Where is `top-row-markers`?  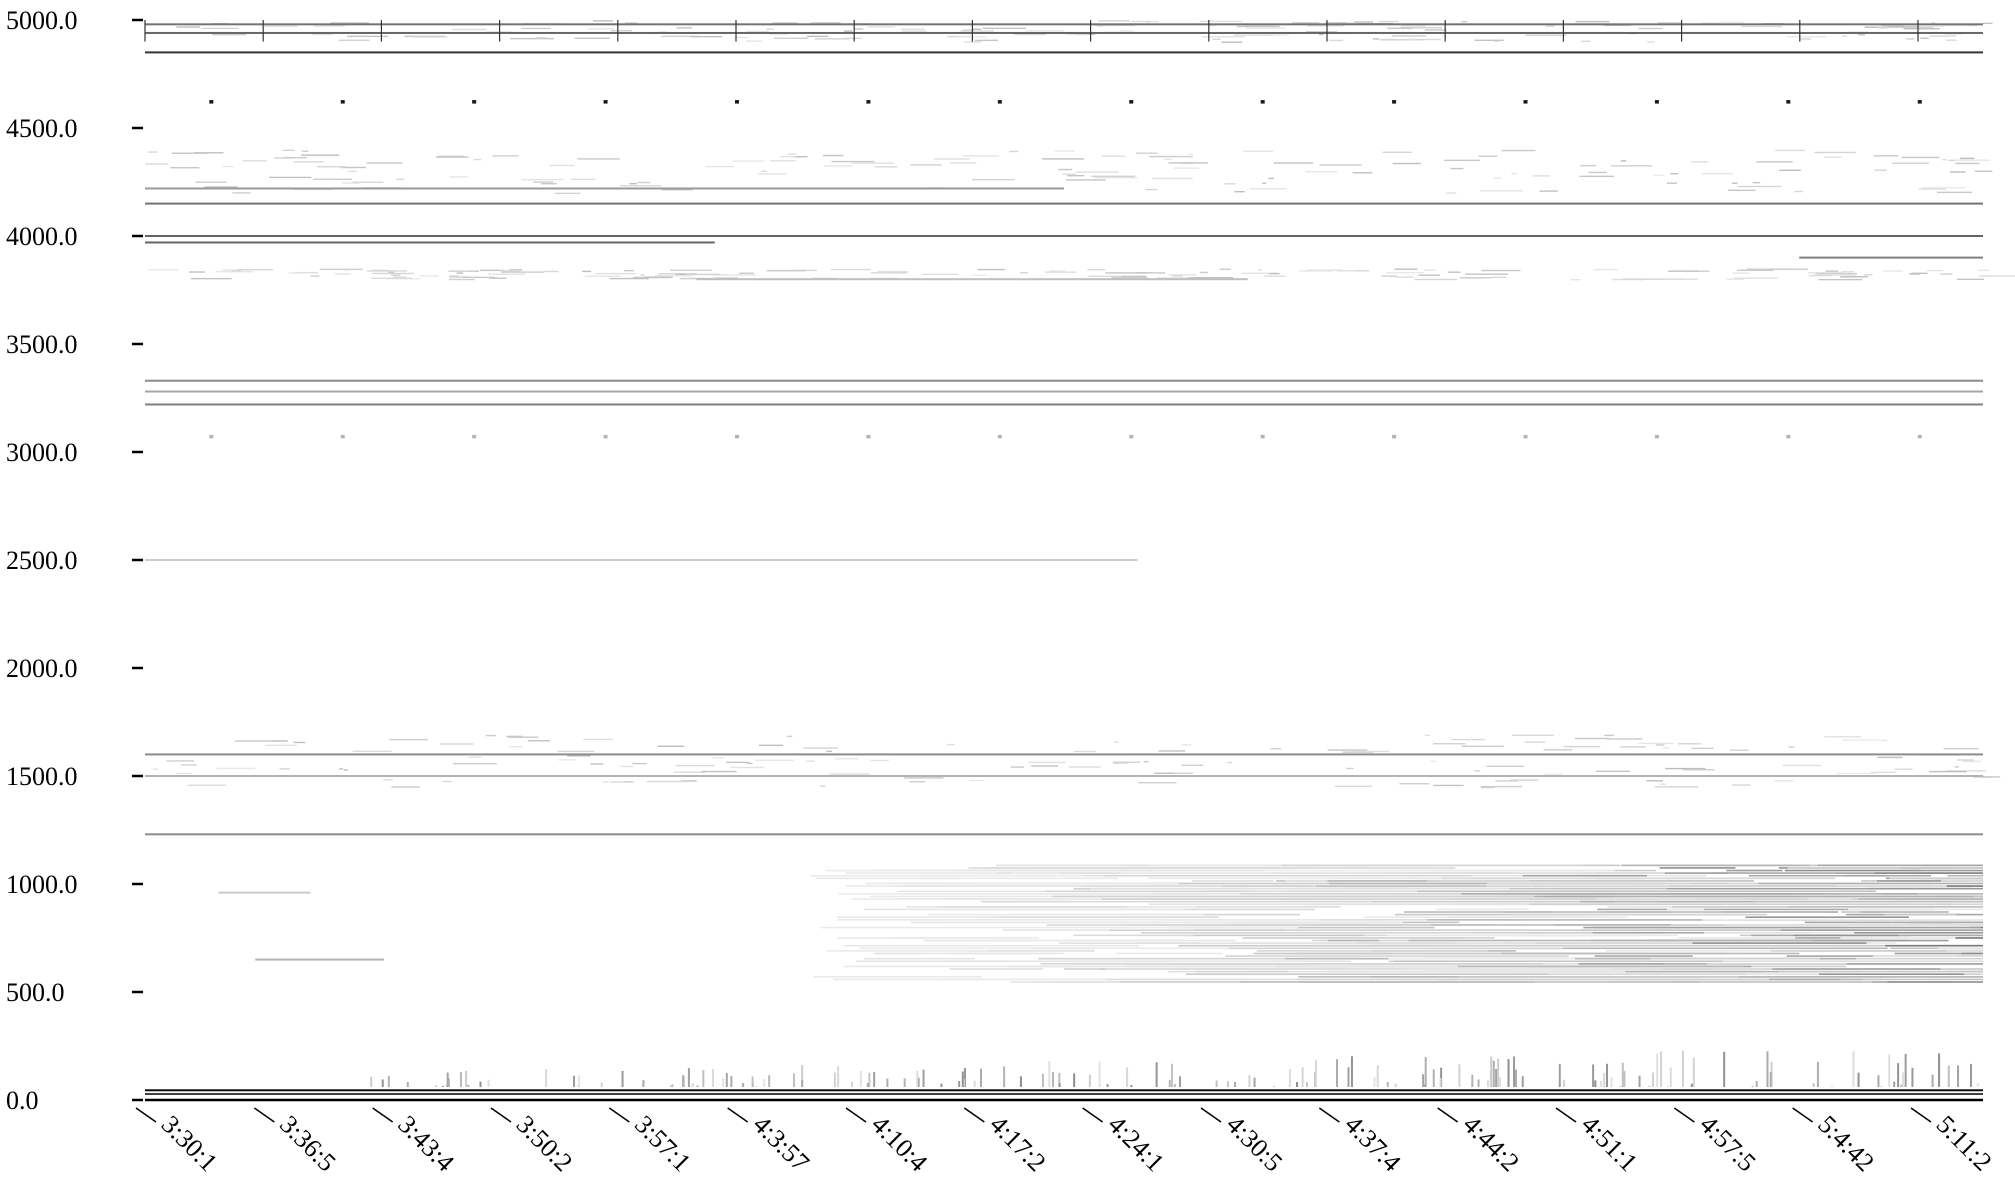
top-row-markers is located at coordinates (1031, 31).